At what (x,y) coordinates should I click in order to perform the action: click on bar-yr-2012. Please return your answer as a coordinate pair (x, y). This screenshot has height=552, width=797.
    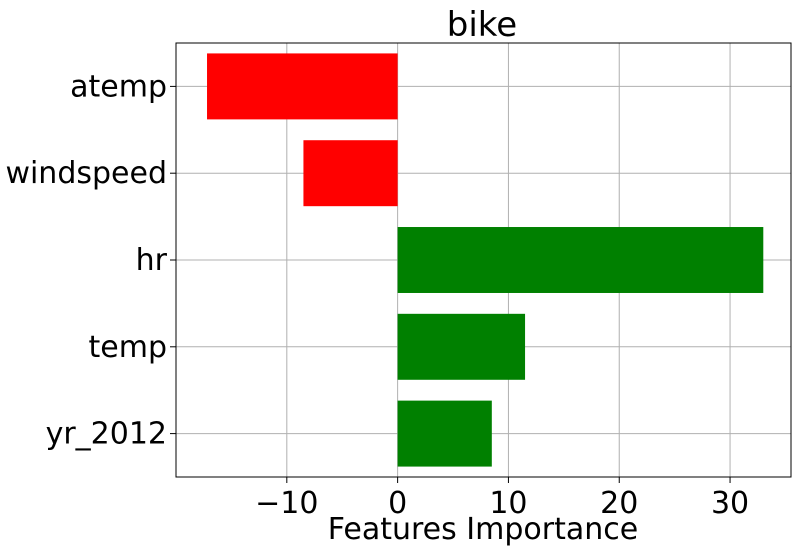
    Looking at the image, I should click on (444, 433).